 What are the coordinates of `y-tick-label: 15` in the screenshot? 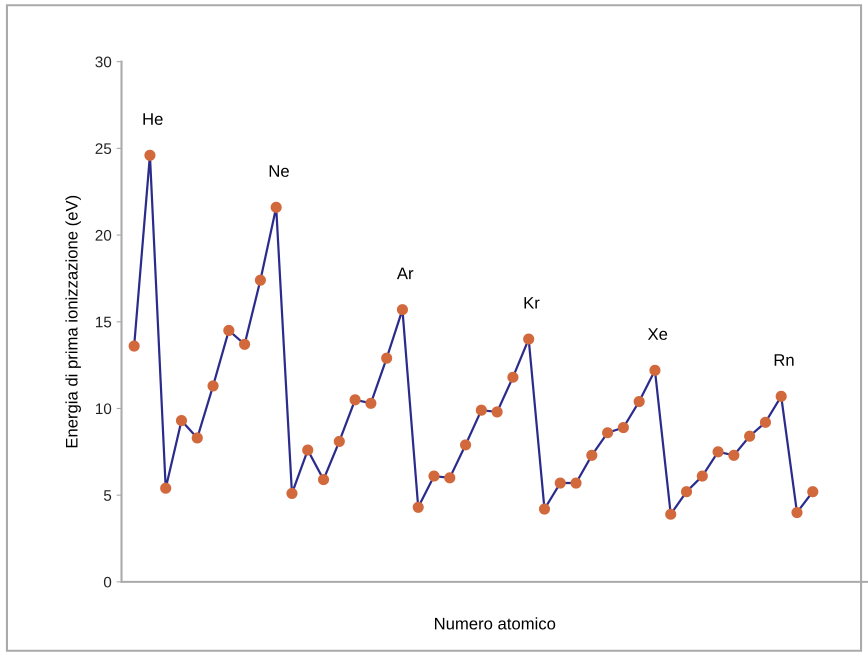 It's located at (104, 322).